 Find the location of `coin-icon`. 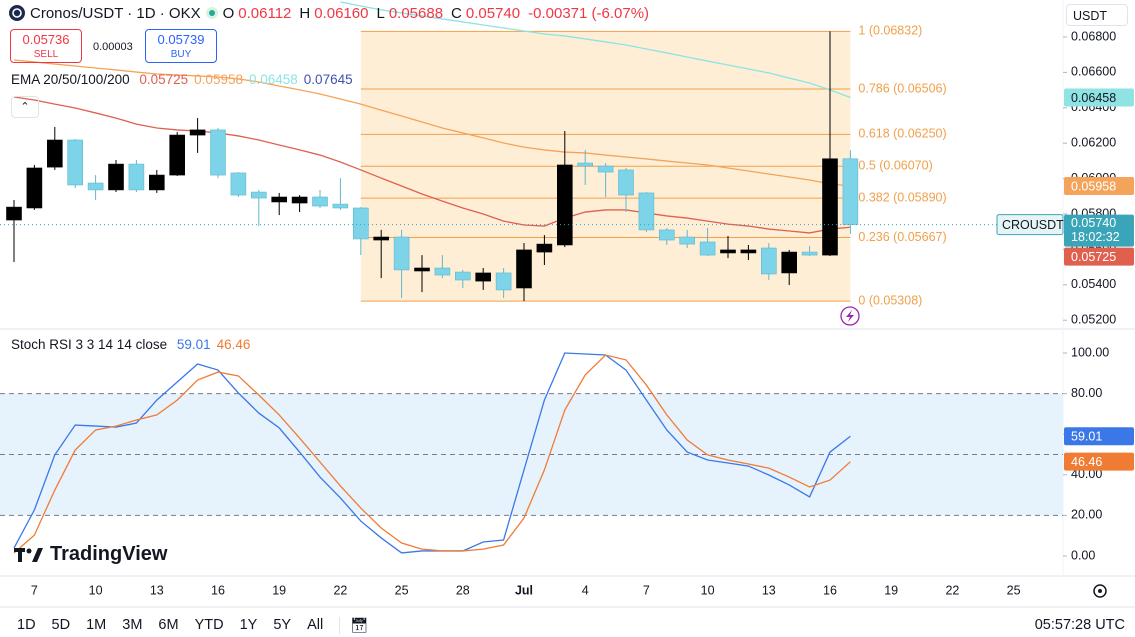

coin-icon is located at coordinates (17, 13).